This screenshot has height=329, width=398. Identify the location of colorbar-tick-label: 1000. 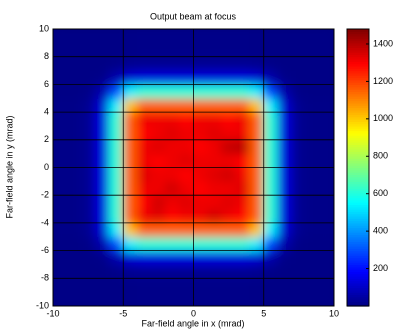
(383, 118).